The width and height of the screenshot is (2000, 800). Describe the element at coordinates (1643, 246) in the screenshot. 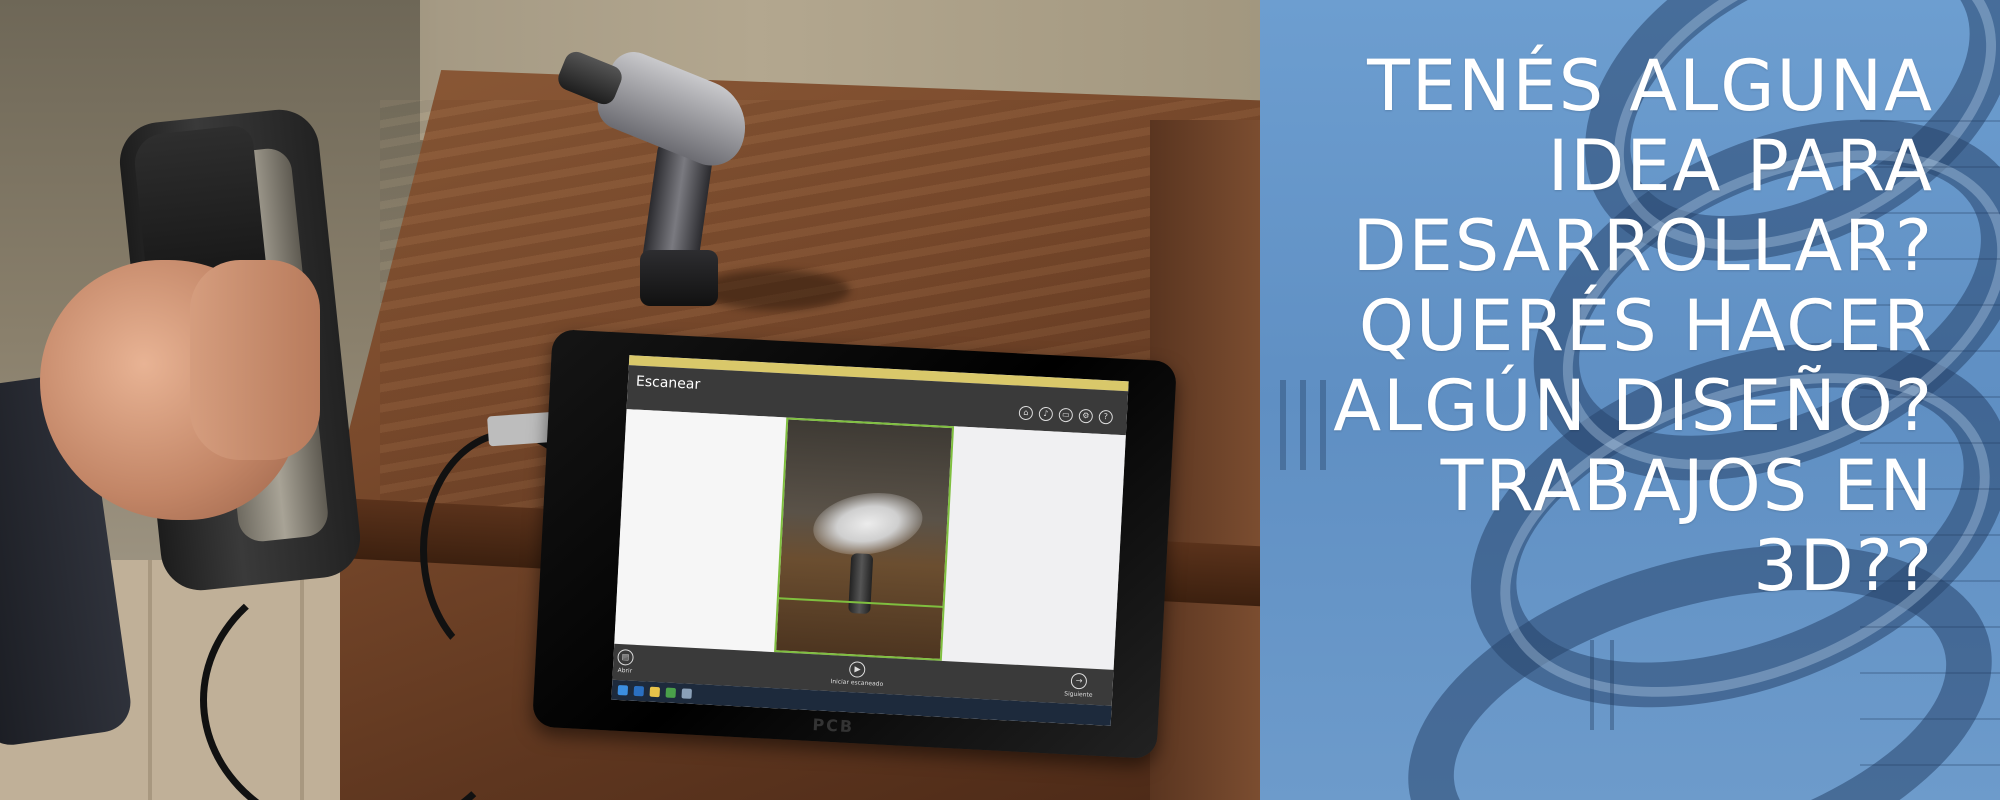

I see `headline-line: DESARROLLAR?` at that location.